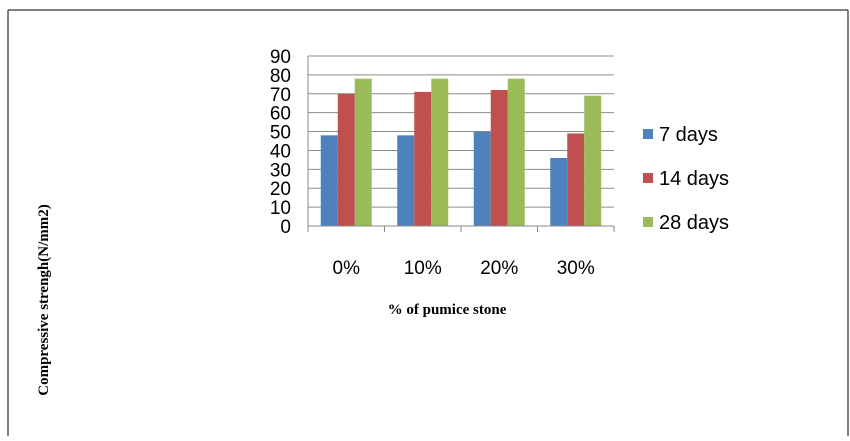 This screenshot has height=441, width=850. I want to click on bar-14-days-10pct, so click(423, 158).